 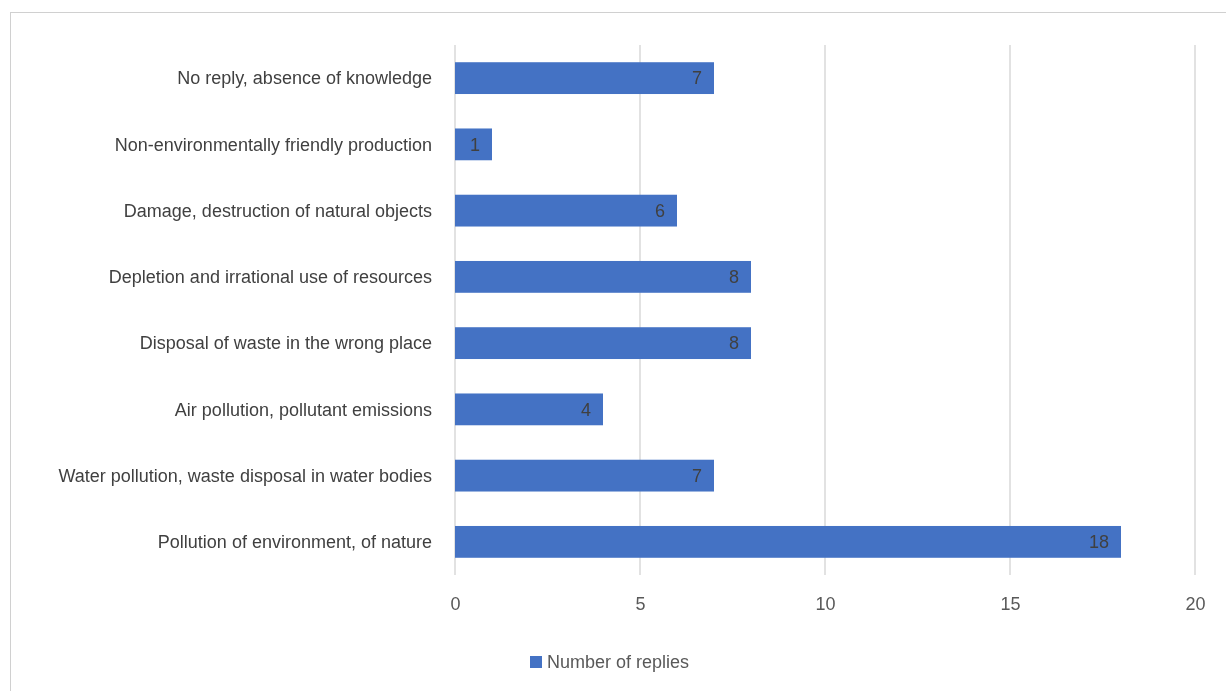 What do you see at coordinates (640, 603) in the screenshot?
I see `x-tick-label: 5` at bounding box center [640, 603].